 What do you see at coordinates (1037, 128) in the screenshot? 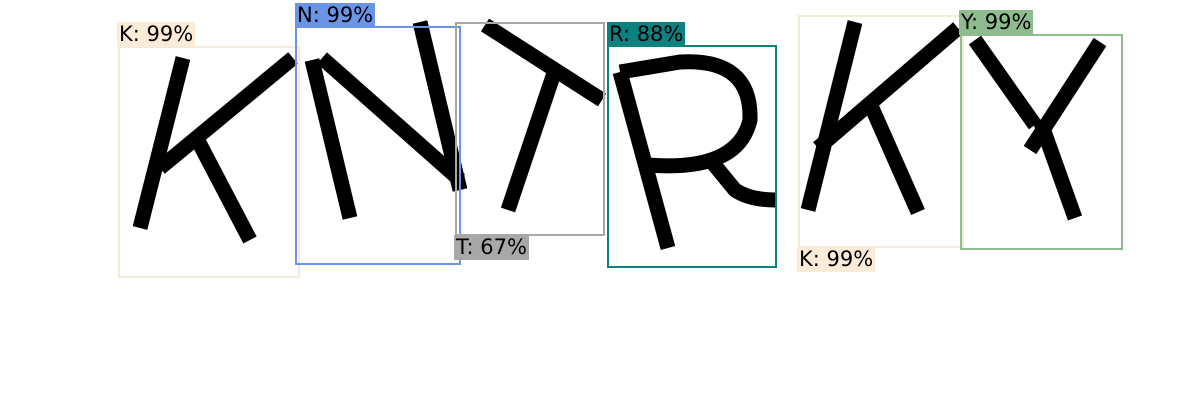
I see `glyph-y` at bounding box center [1037, 128].